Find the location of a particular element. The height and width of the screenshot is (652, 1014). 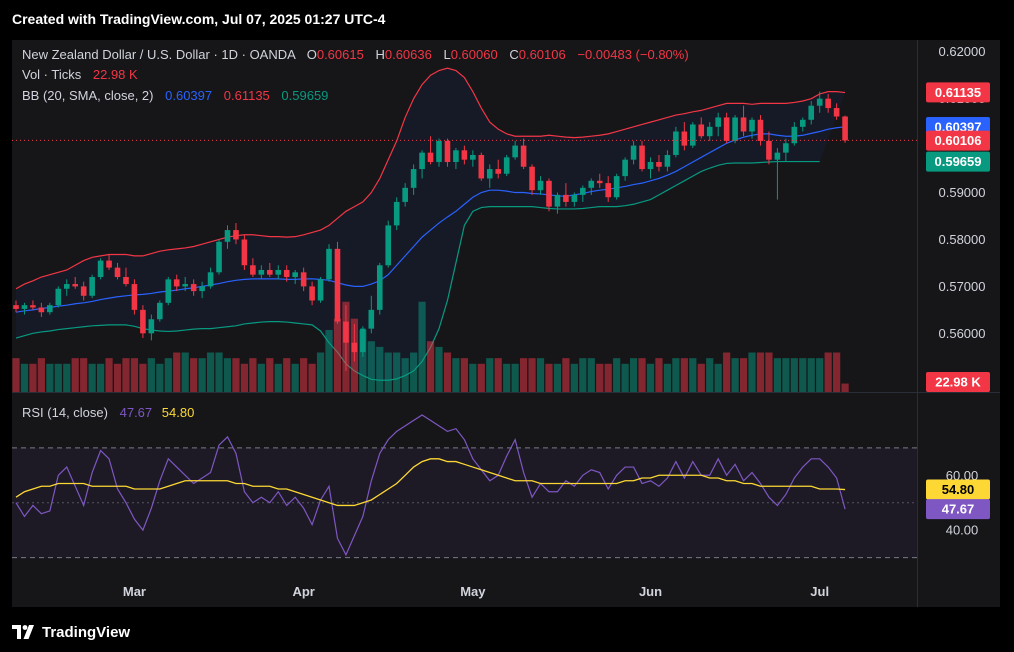

footer-brand: TradingView is located at coordinates (86, 632).